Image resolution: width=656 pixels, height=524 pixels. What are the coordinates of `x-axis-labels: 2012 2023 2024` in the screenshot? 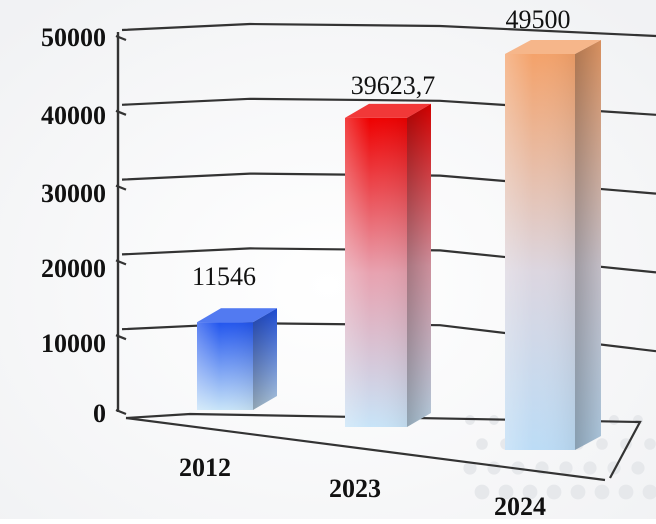 It's located at (362, 487).